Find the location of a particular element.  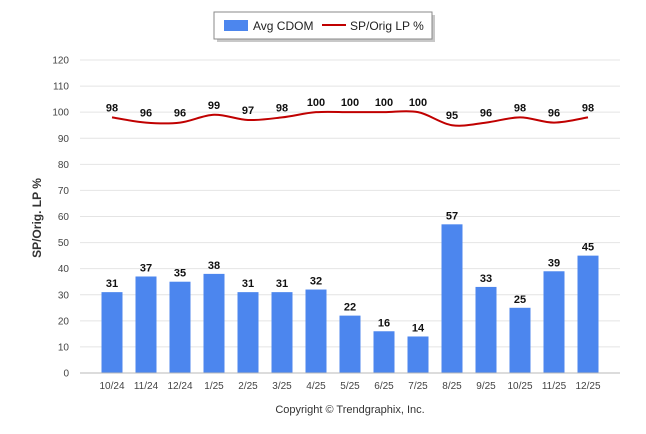

y-axis-ticks: 0 10 20 30 40 50 60 70 80 90 100 110 120 is located at coordinates (60, 218).